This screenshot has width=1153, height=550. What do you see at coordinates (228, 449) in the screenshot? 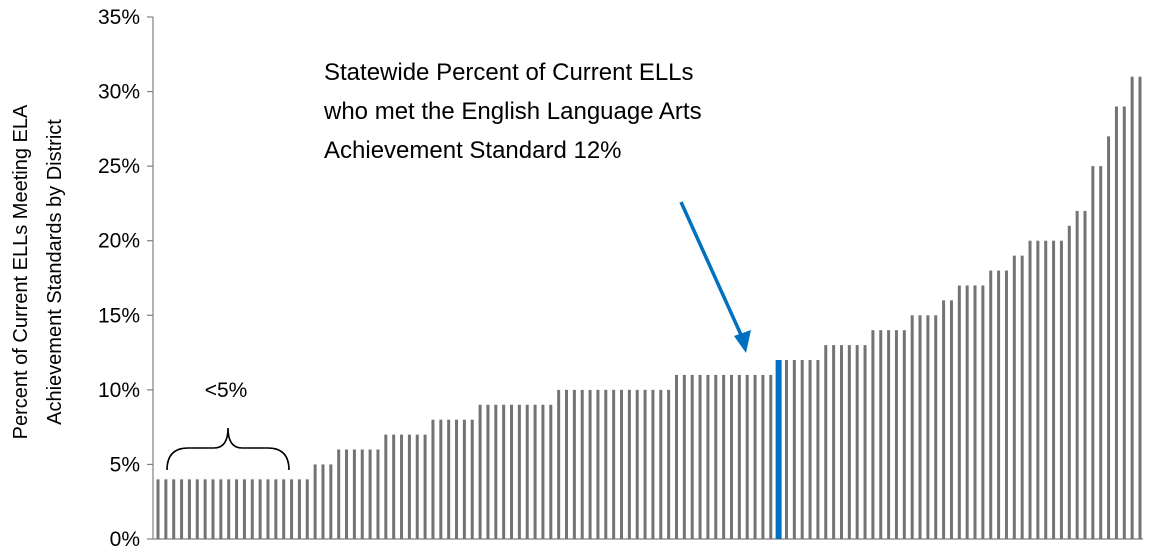
I see `bracket-shape` at bounding box center [228, 449].